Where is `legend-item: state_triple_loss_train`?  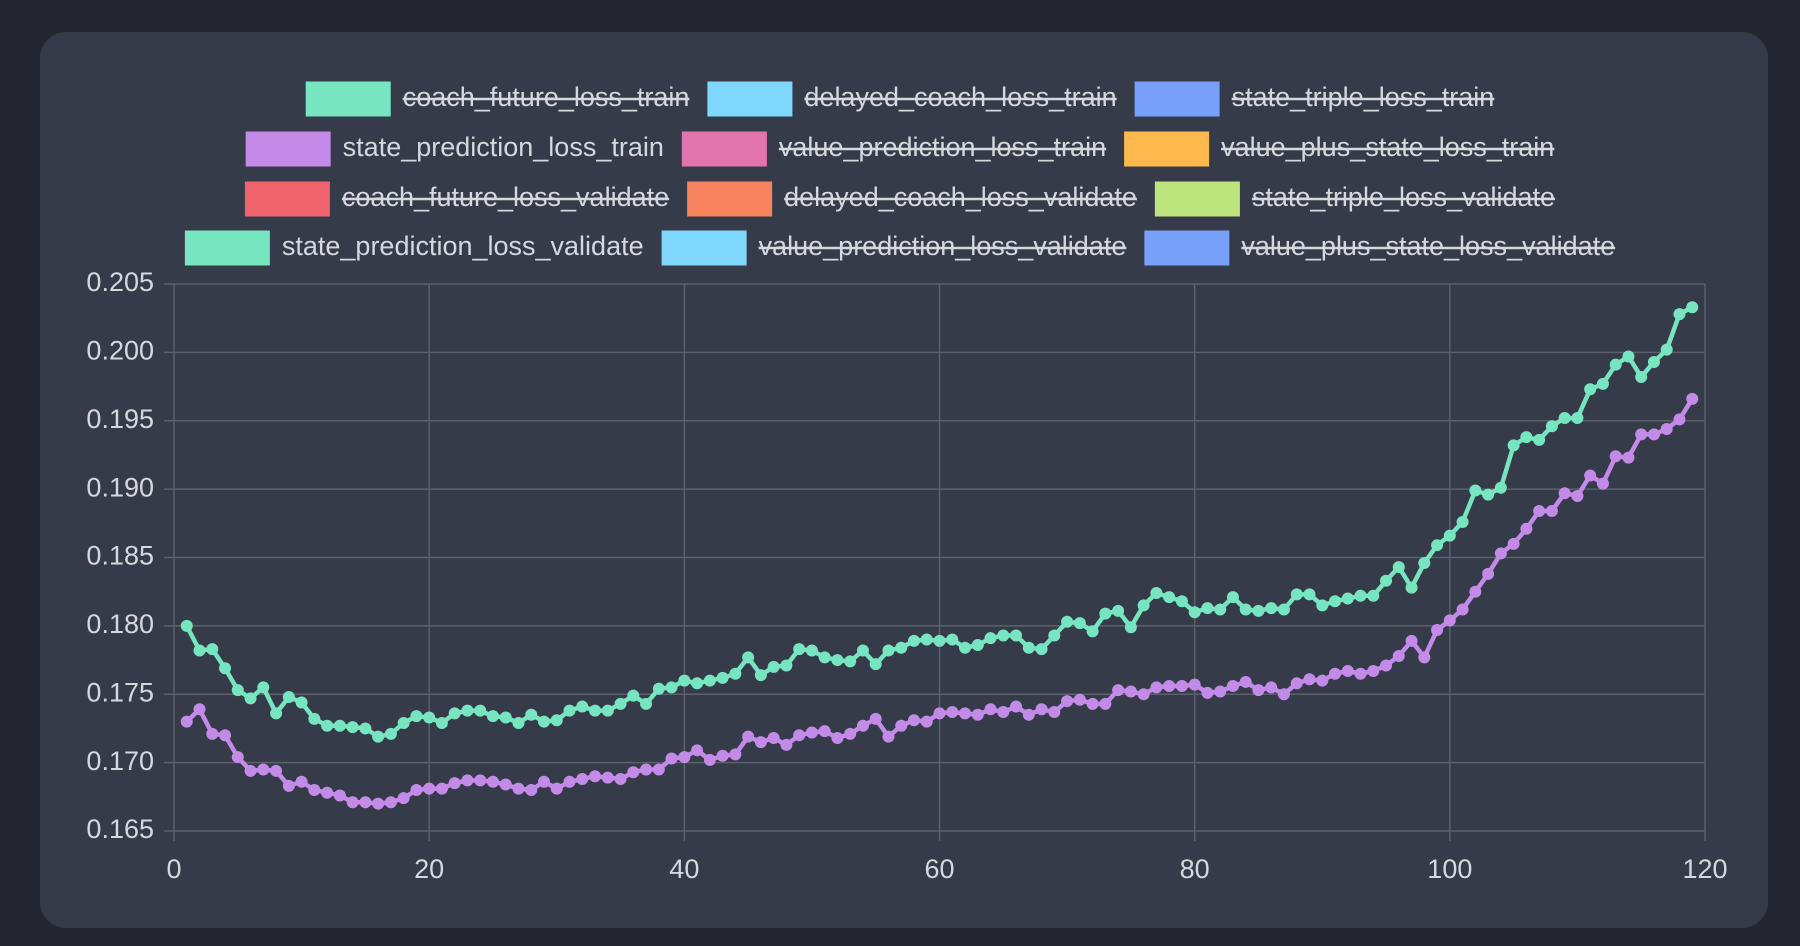
legend-item: state_triple_loss_train is located at coordinates (1314, 99).